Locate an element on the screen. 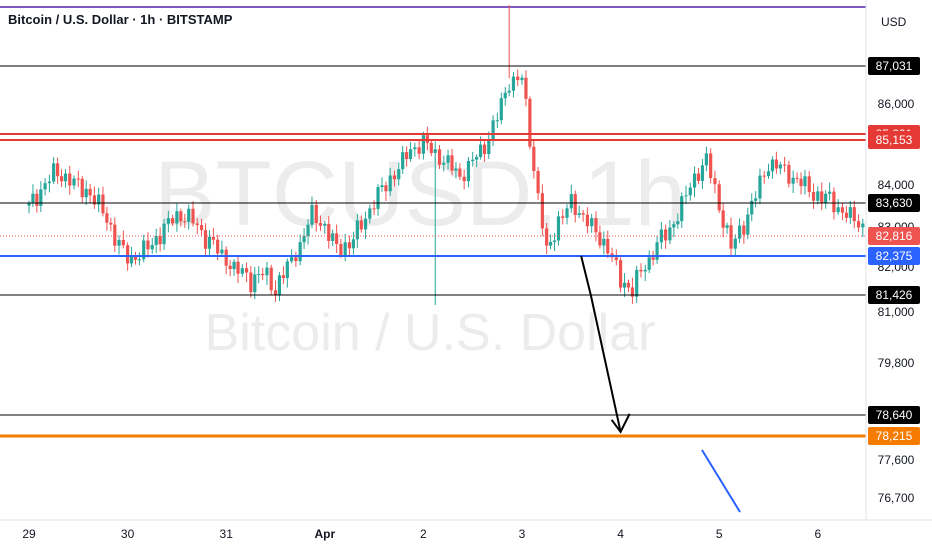 The height and width of the screenshot is (550, 932). currency-label: USD is located at coordinates (894, 22).